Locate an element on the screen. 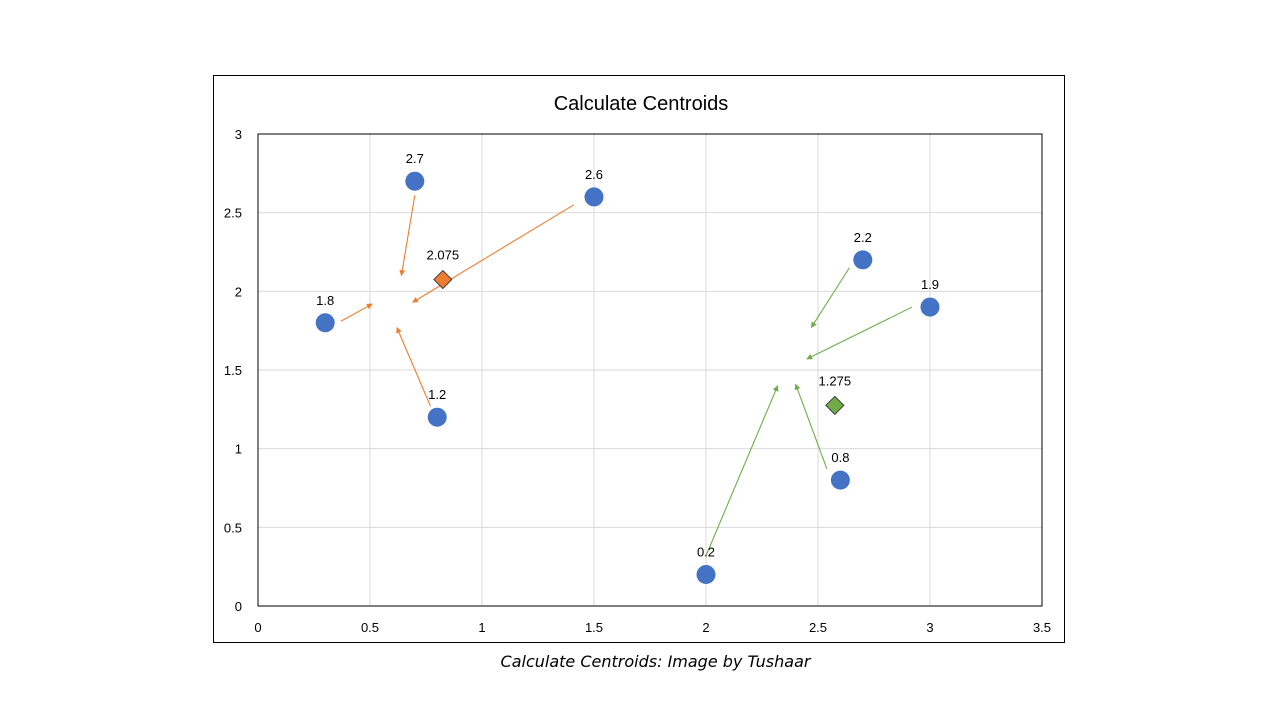  data-label: 2.7 is located at coordinates (415, 158).